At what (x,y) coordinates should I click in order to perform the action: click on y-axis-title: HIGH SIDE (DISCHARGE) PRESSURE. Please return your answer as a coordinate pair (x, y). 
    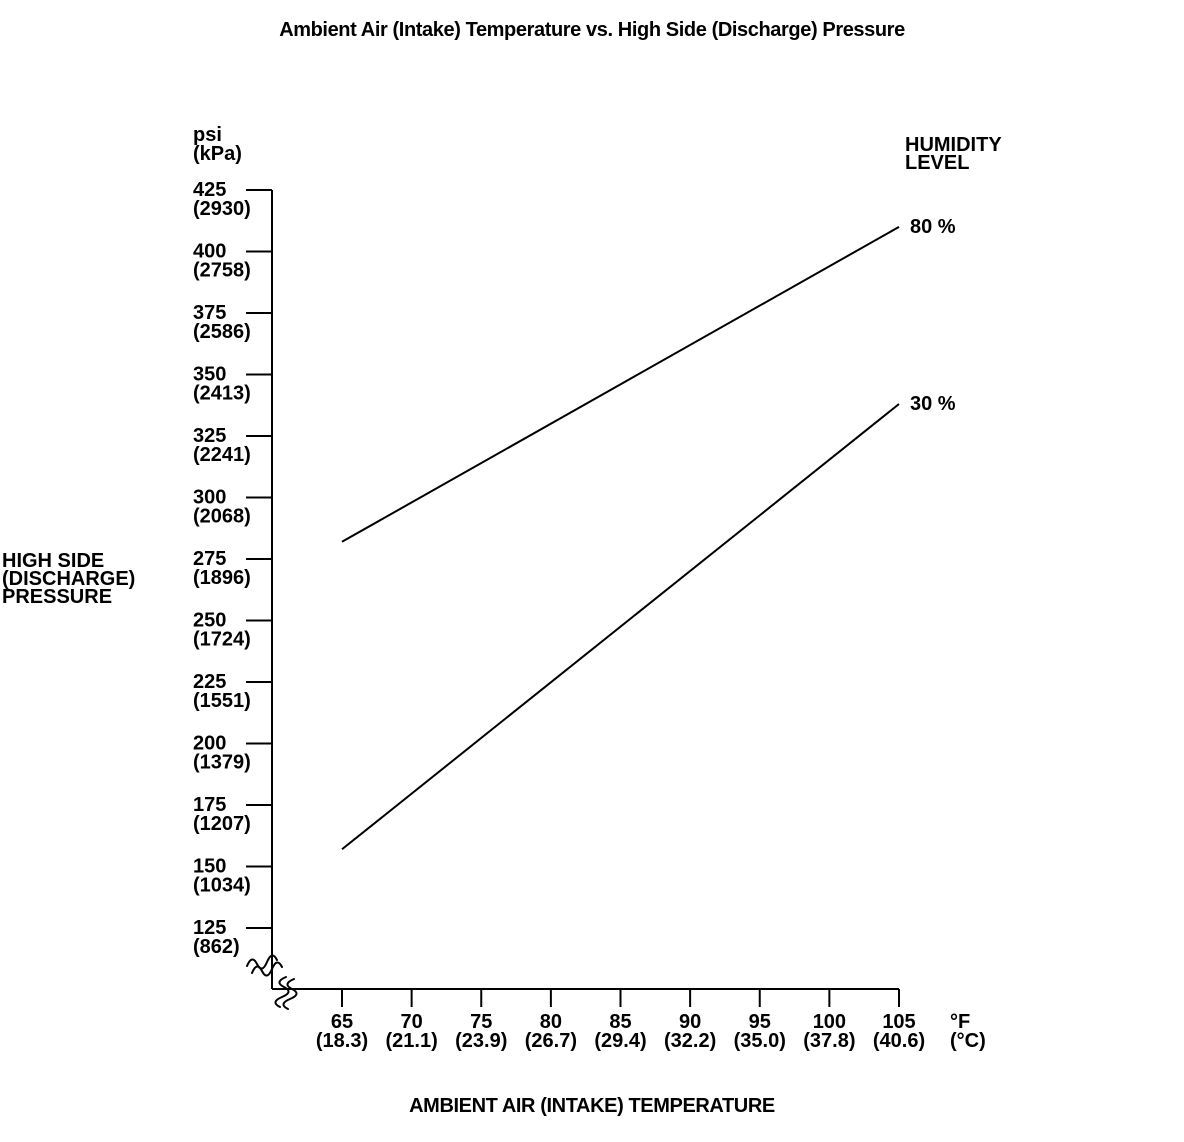
    Looking at the image, I should click on (69, 579).